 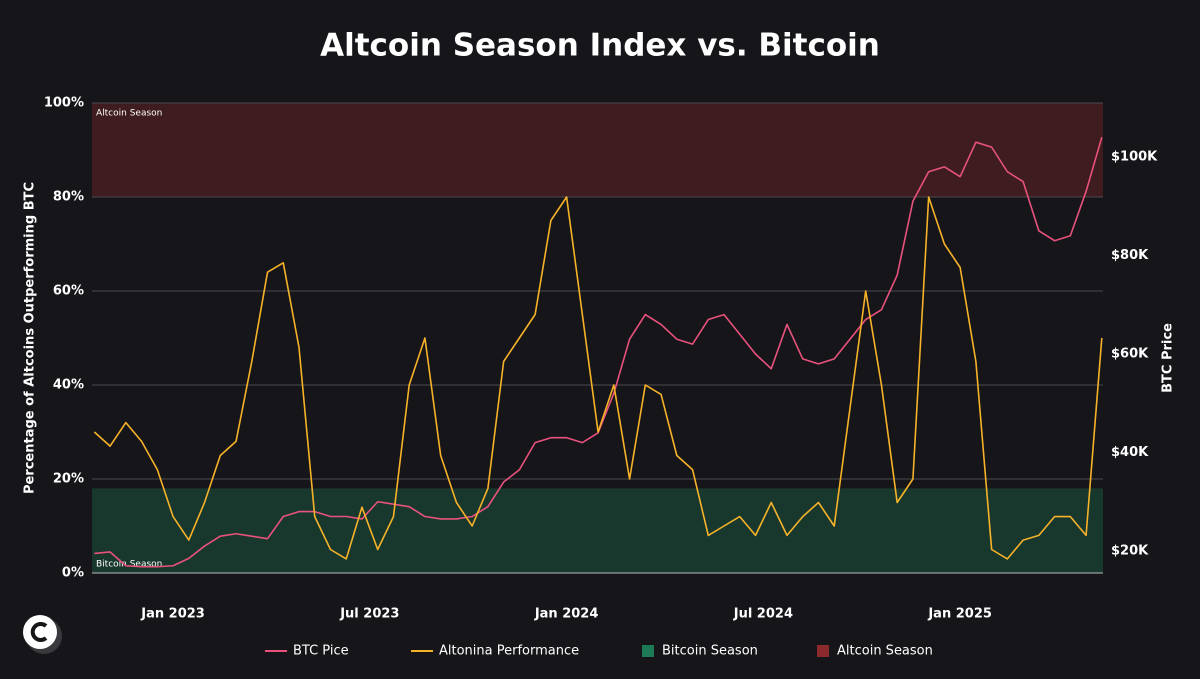 I want to click on y-tick-label: 40%, so click(x=68, y=385).